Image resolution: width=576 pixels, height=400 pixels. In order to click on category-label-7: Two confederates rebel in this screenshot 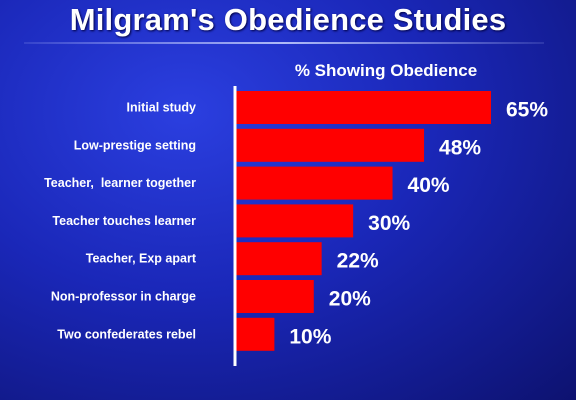, I will do `click(126, 334)`.